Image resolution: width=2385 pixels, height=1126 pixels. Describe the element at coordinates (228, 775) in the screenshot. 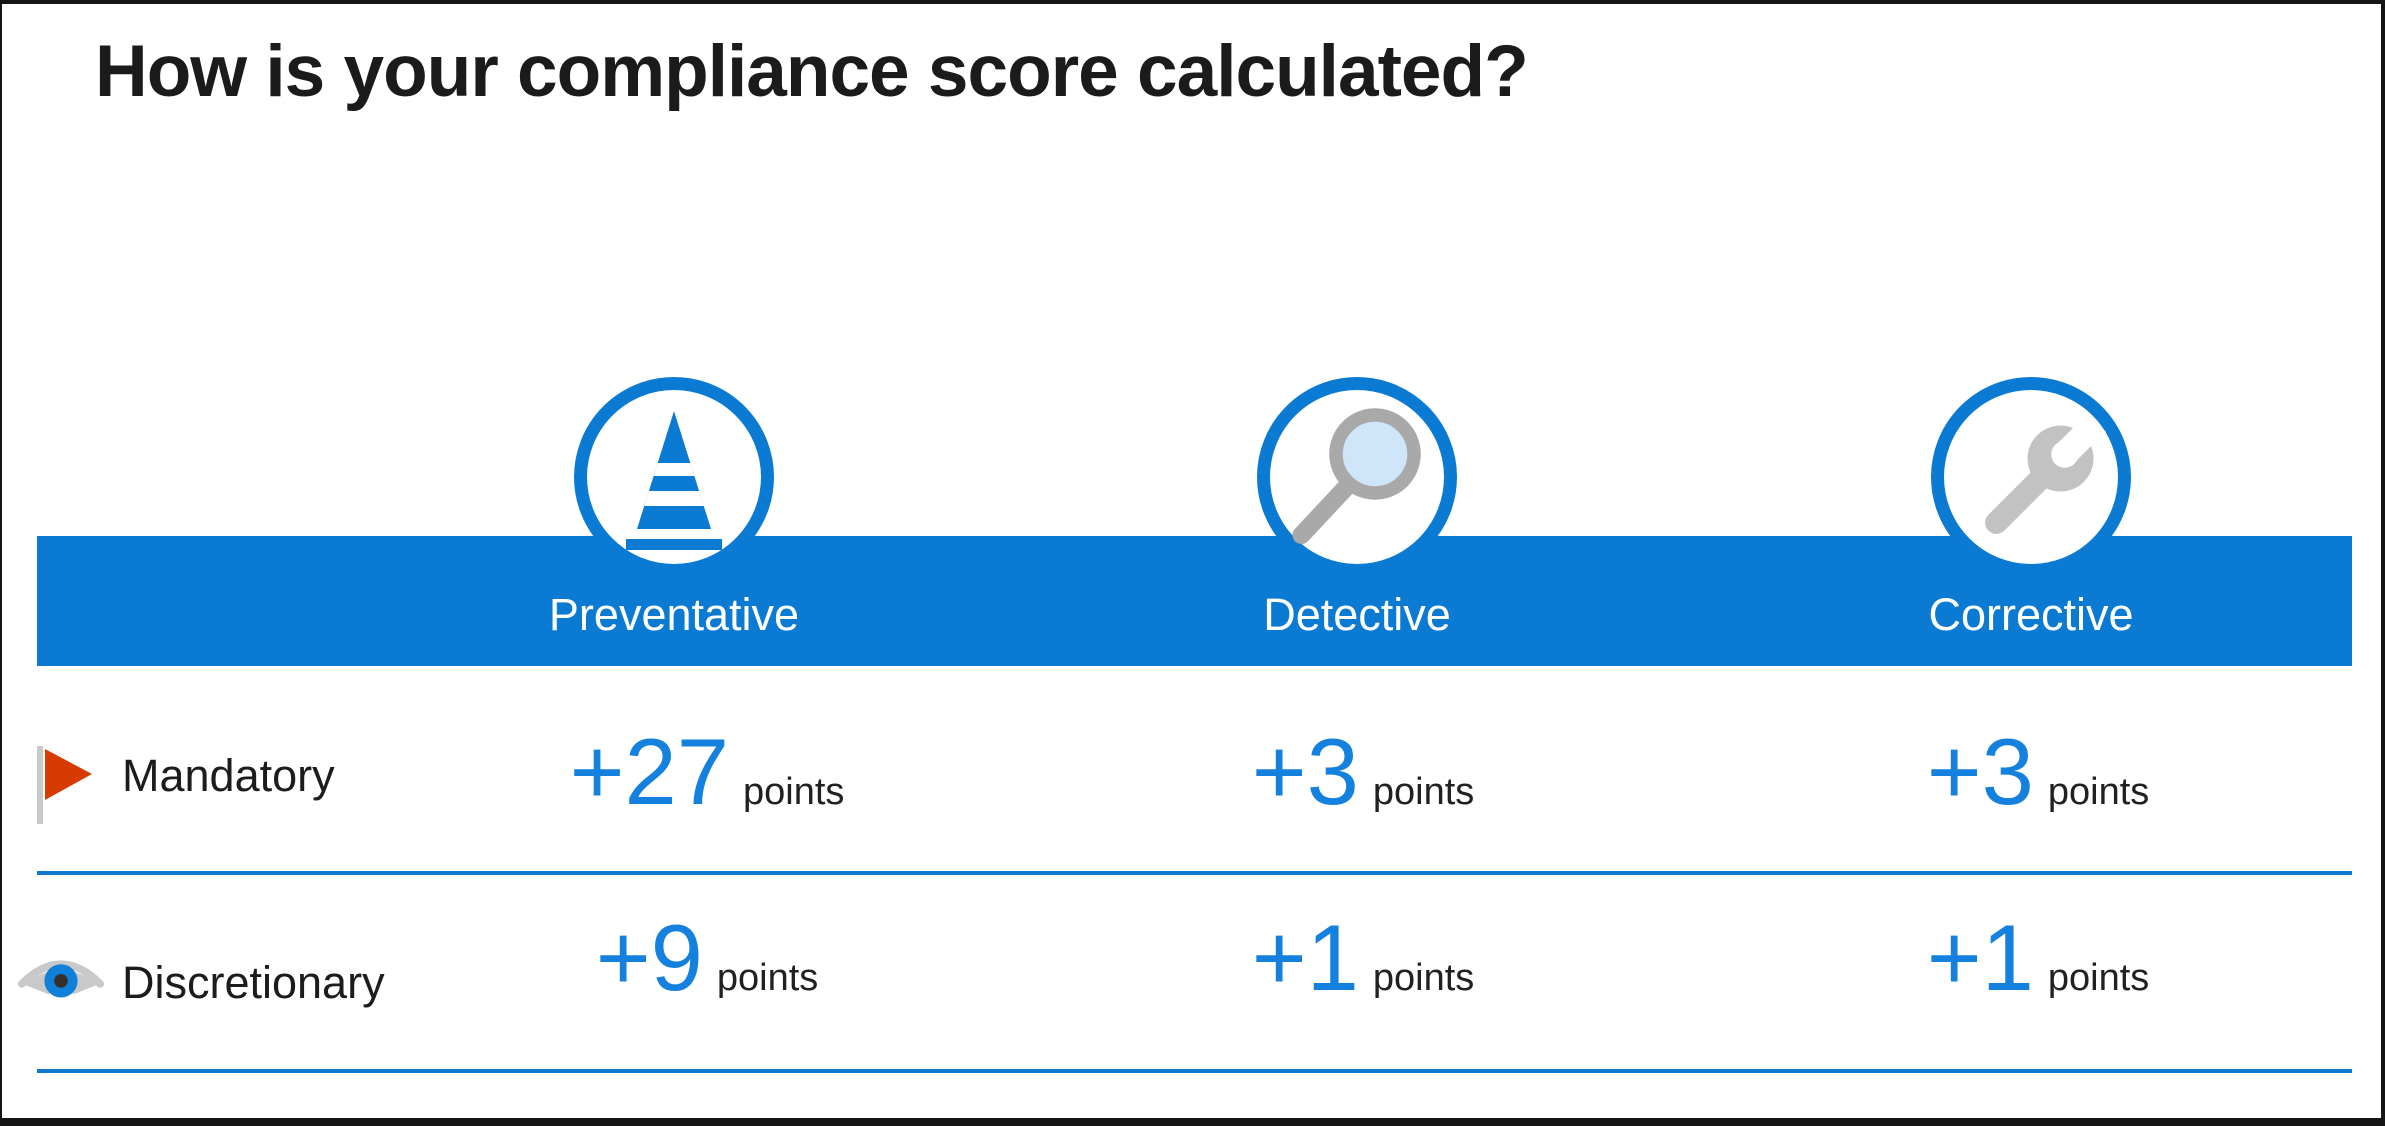

I see `row-label-mandatory: Mandatory` at that location.